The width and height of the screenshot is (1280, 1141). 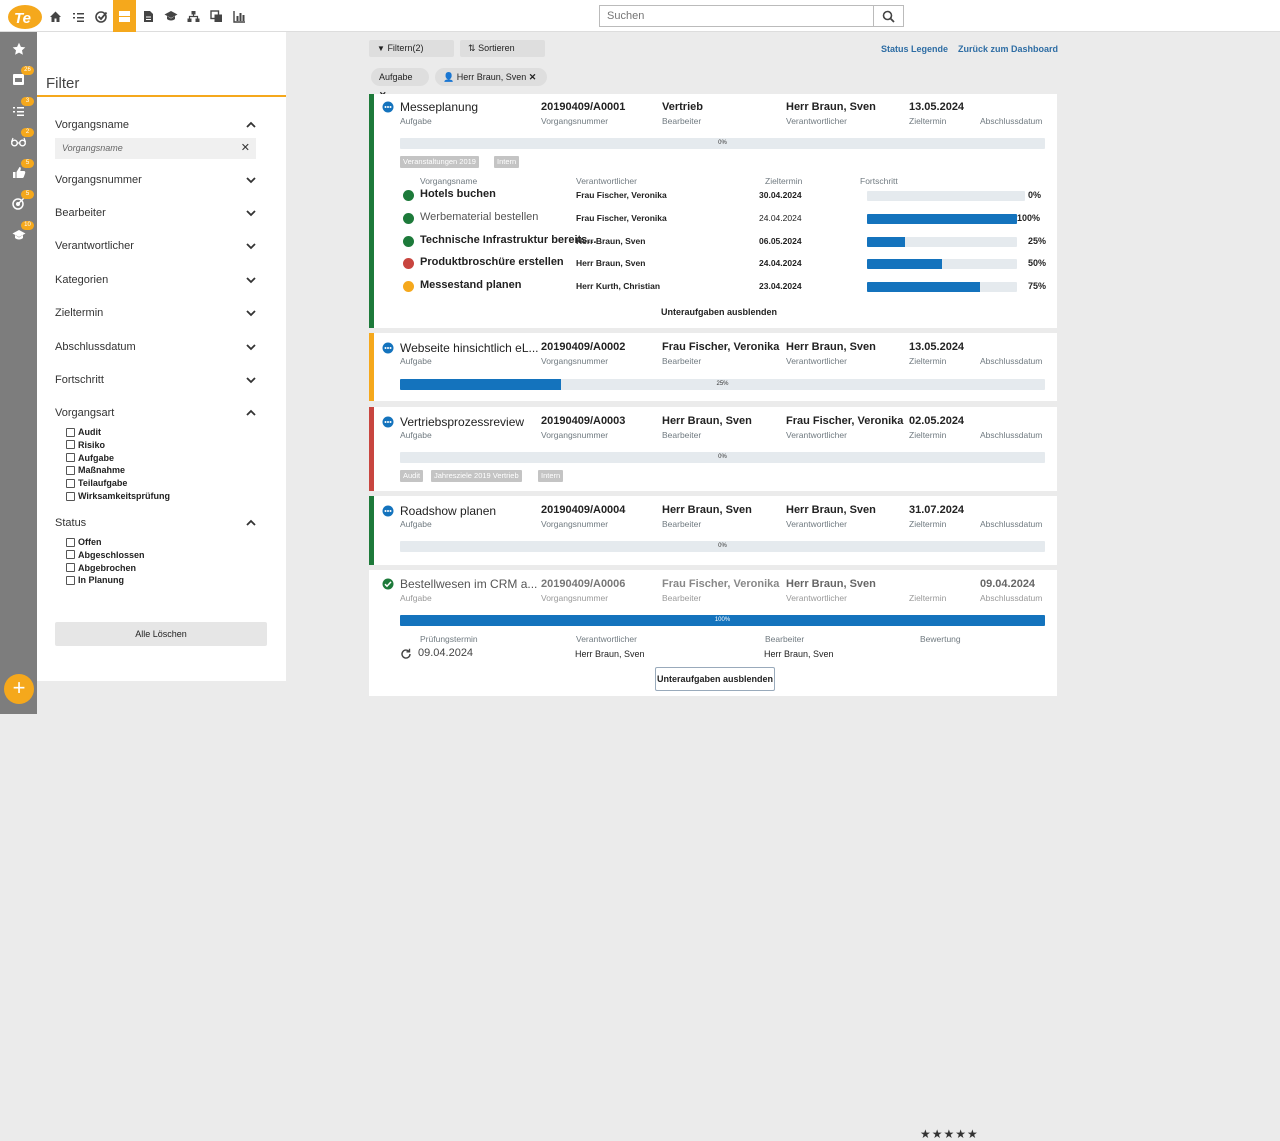 I want to click on checklist-icon: 3, so click(x=18, y=110).